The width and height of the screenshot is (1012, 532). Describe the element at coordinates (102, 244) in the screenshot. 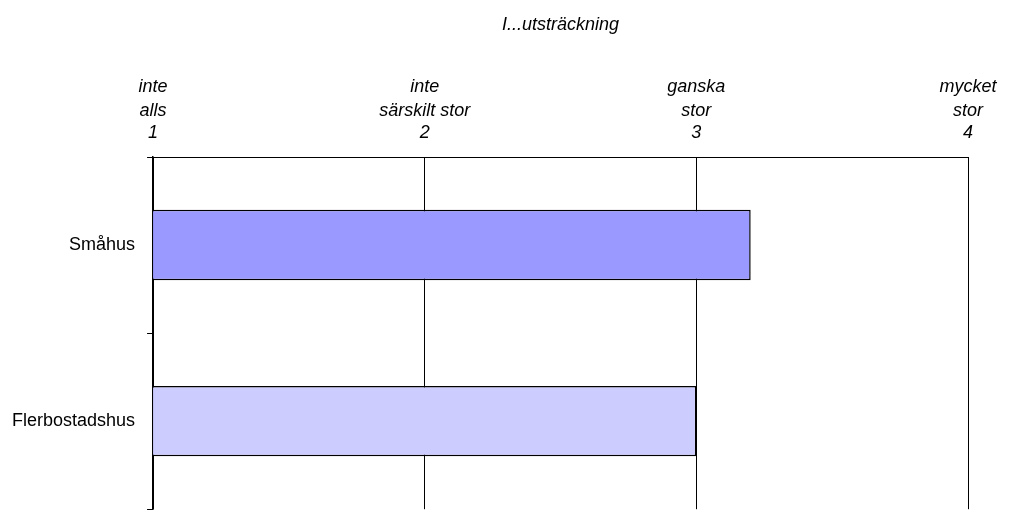

I see `y-tick-label: Småhus` at that location.